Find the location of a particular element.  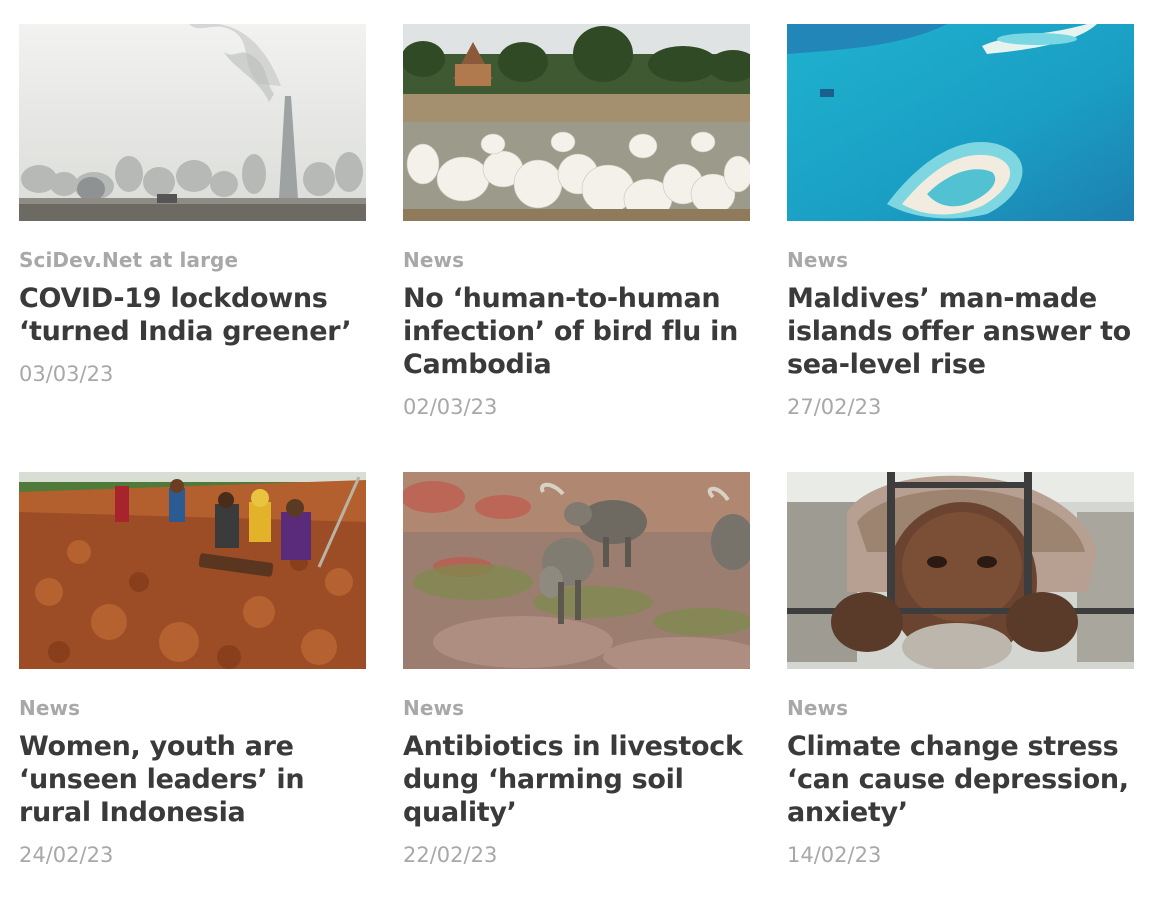

aerial-islands-image is located at coordinates (960, 122).